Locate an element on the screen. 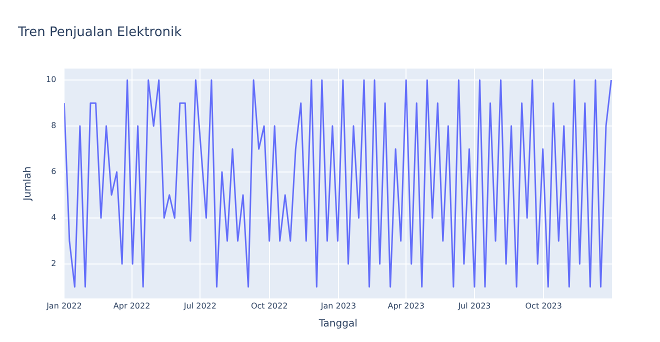 This screenshot has width=660, height=342. y-axis-title: Jumlah is located at coordinates (28, 184).